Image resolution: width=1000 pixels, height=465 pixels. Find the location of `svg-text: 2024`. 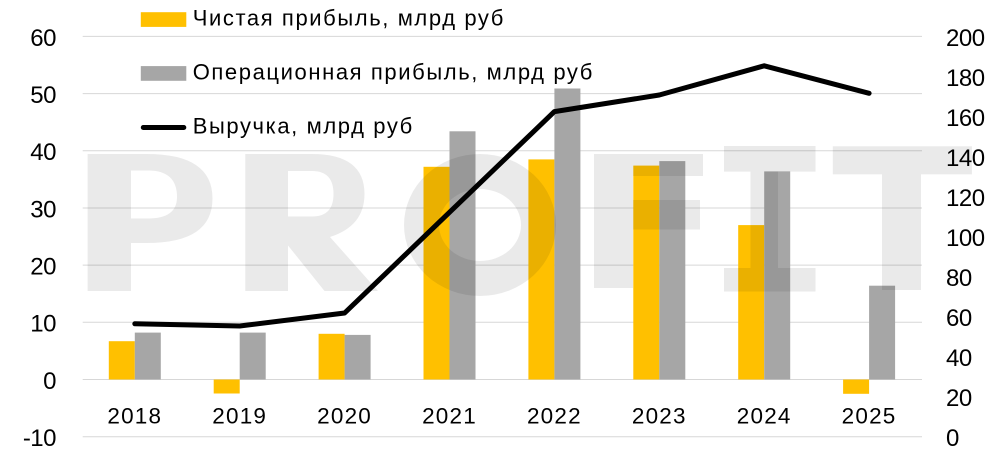

svg-text: 2024 is located at coordinates (764, 415).